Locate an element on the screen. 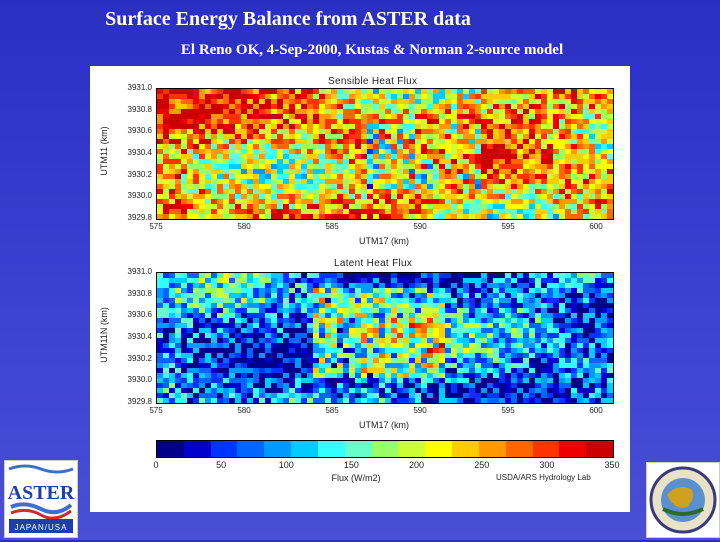 The image size is (720, 542). credit-text: USDA/ARS Hydrology Lab is located at coordinates (543, 477).